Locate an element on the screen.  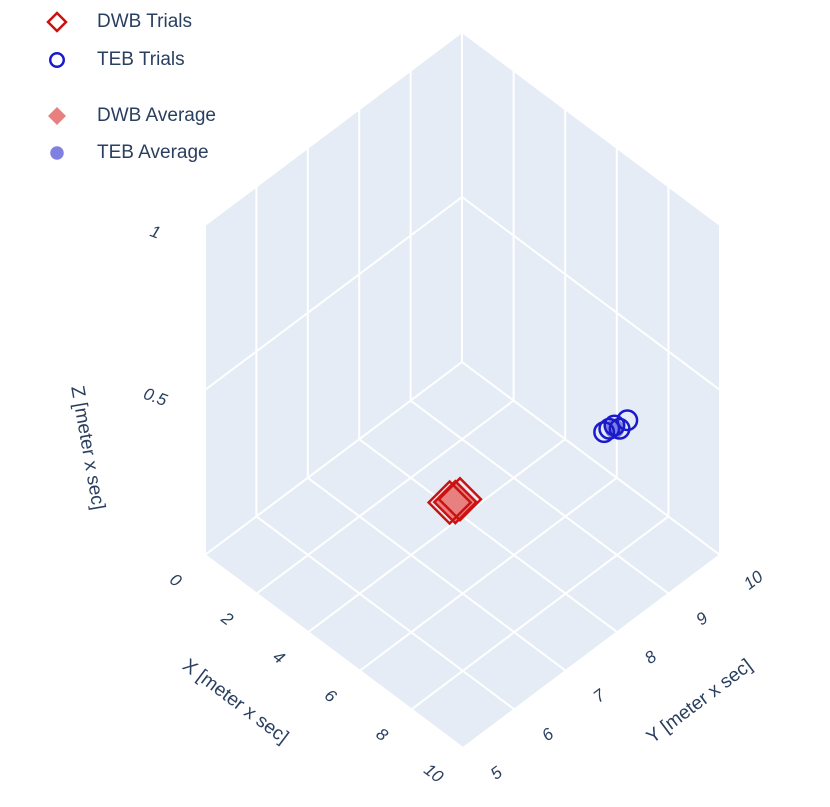
legend-item: TEB Trials is located at coordinates (117, 59).